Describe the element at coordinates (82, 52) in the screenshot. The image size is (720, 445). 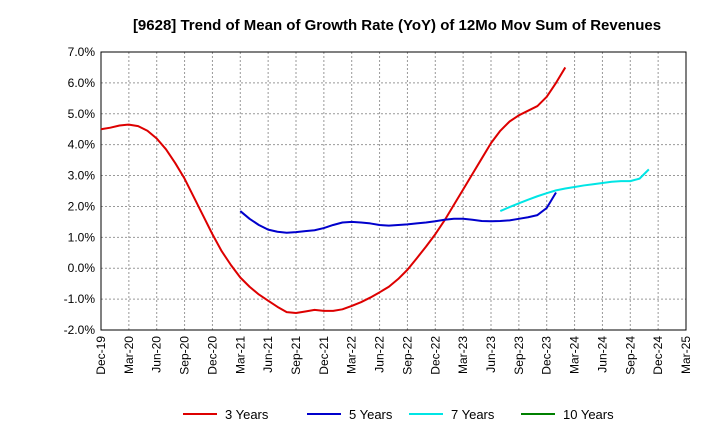
I see `y-tick-label: 7.0%` at that location.